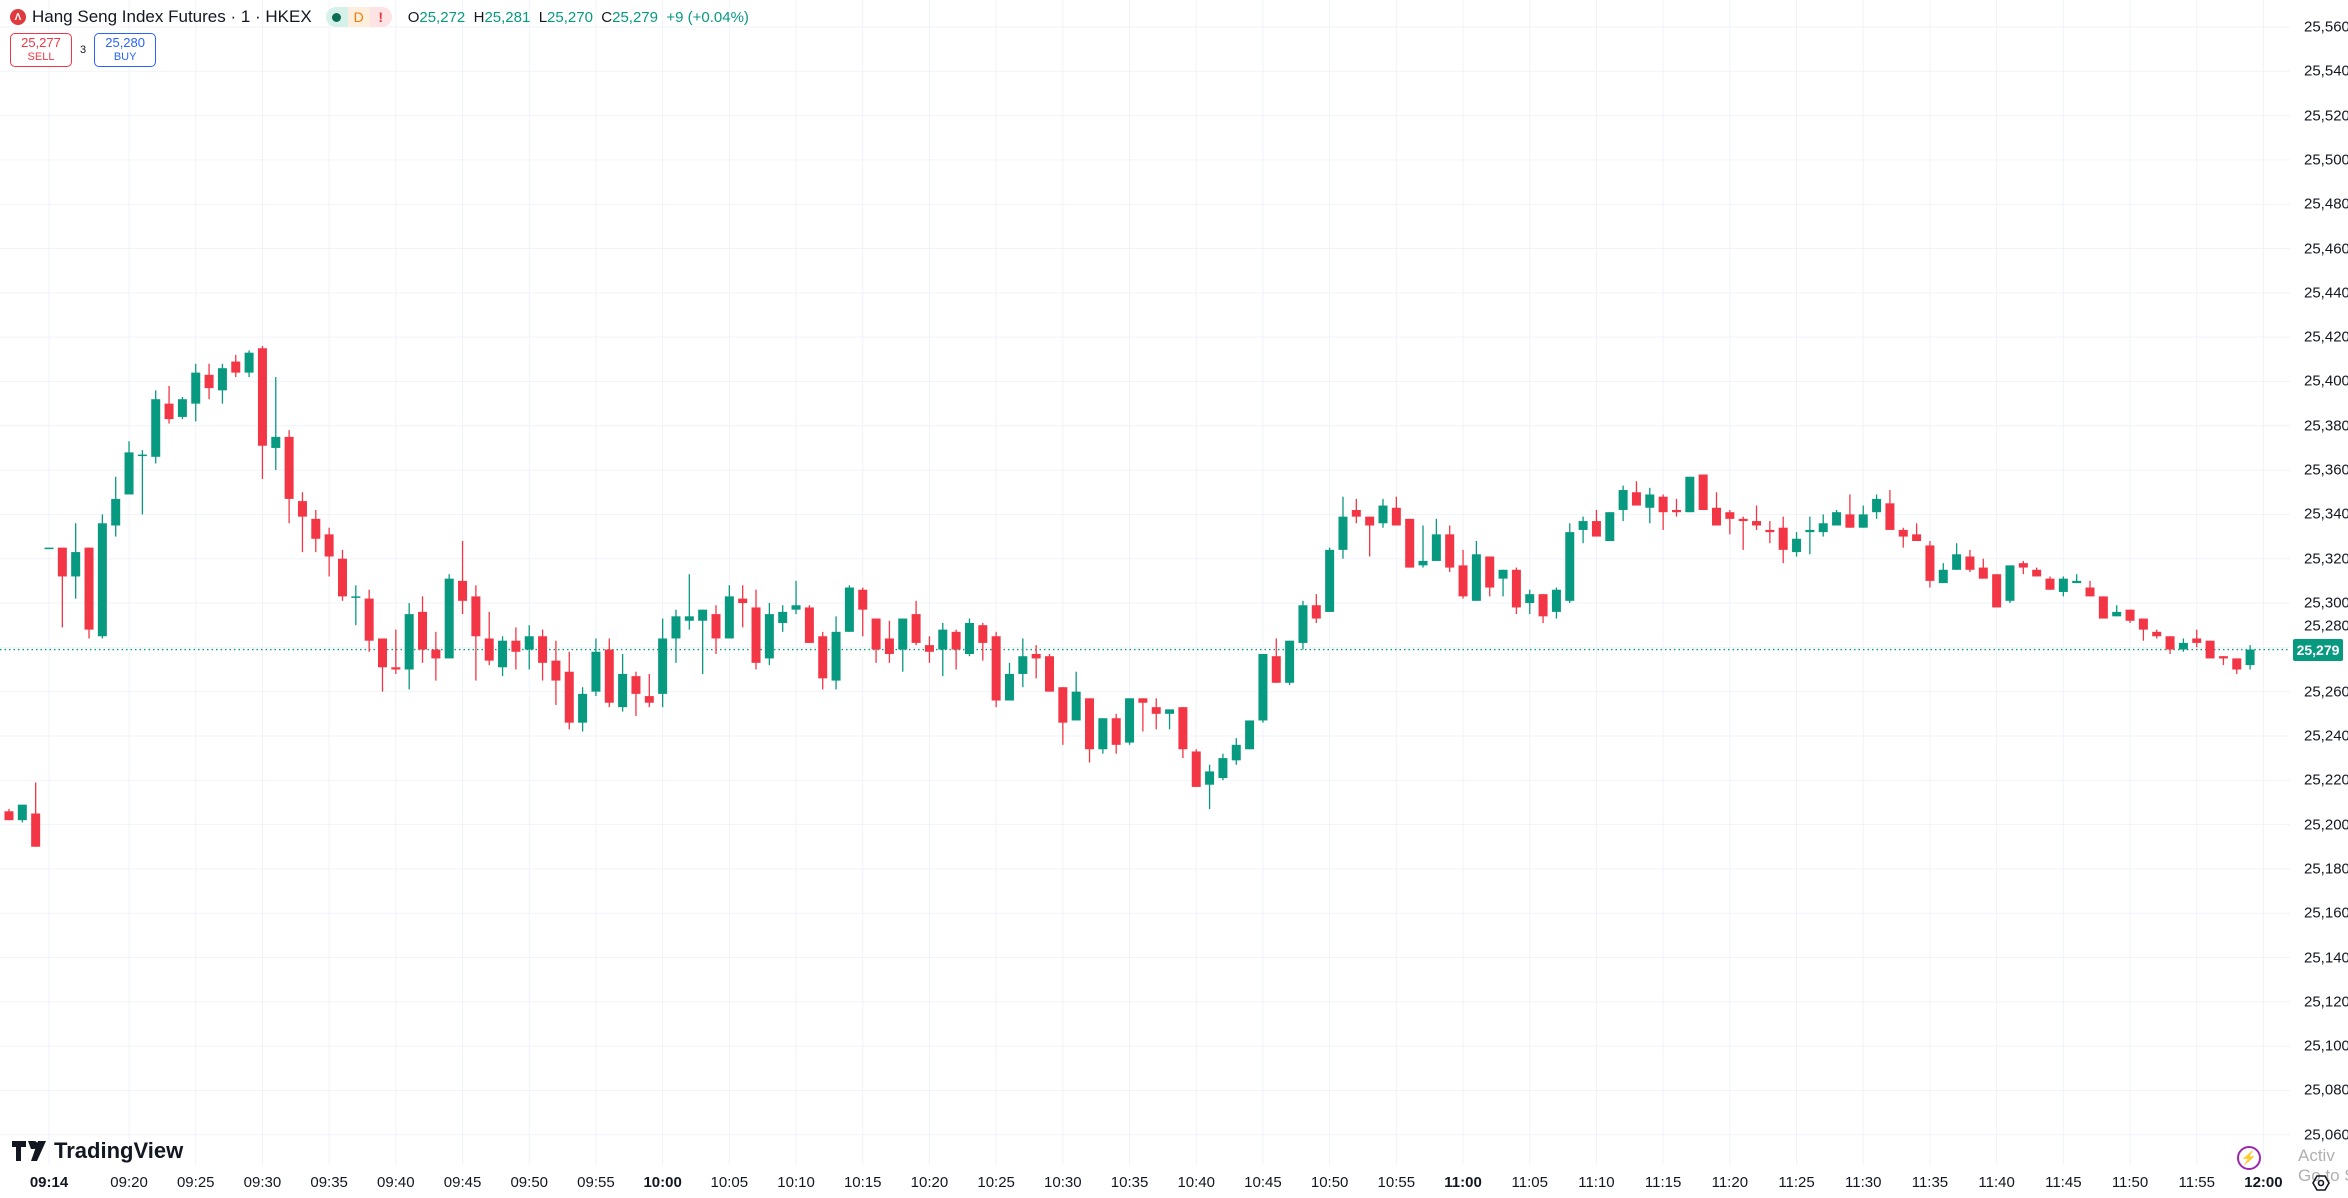 The image size is (2348, 1198). Describe the element at coordinates (1703, 492) in the screenshot. I see `candle-11:18` at that location.